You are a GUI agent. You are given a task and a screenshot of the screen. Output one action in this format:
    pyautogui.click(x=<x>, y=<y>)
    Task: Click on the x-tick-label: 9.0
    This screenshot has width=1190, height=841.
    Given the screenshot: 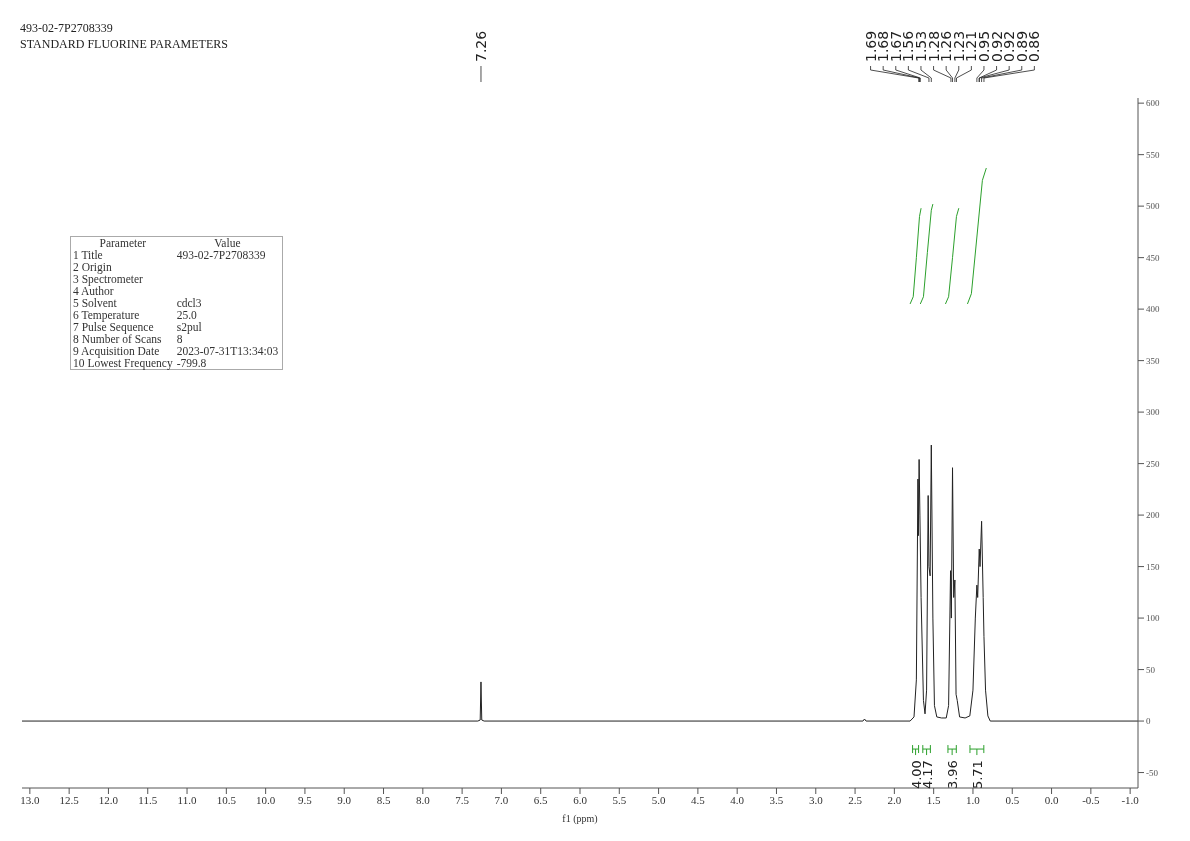 What is the action you would take?
    pyautogui.click(x=344, y=799)
    